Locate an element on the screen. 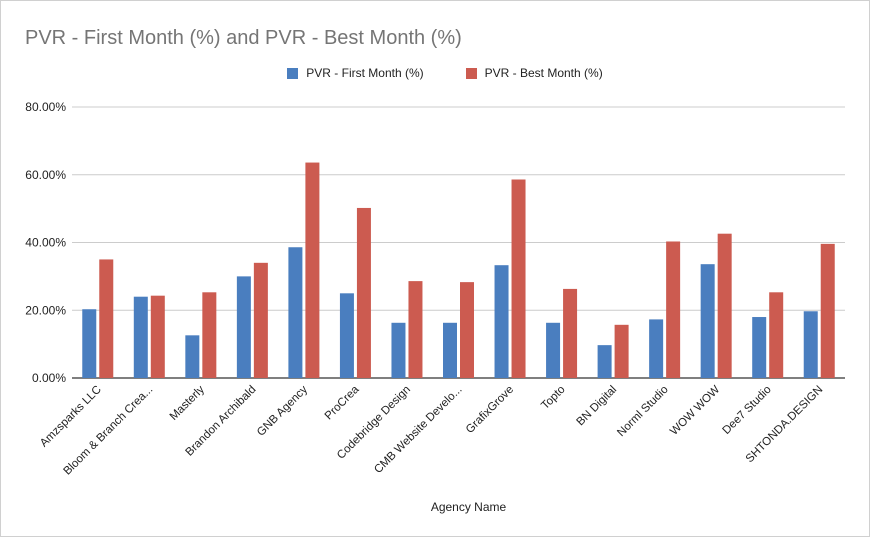  x-tick-label: GNB Agency is located at coordinates (282, 410).